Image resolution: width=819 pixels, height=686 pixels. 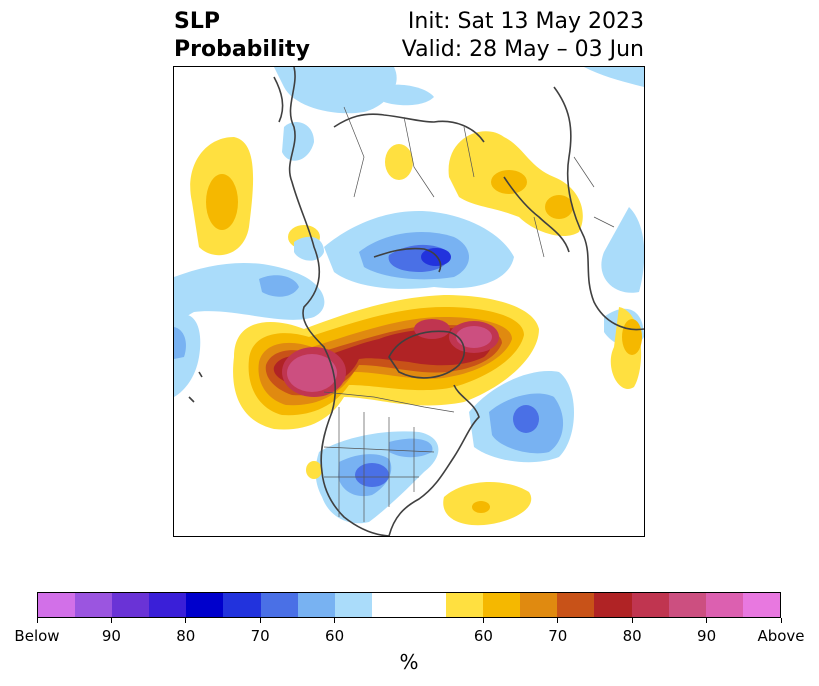 What do you see at coordinates (521, 417) in the screenshot?
I see `north-atlantic-below` at bounding box center [521, 417].